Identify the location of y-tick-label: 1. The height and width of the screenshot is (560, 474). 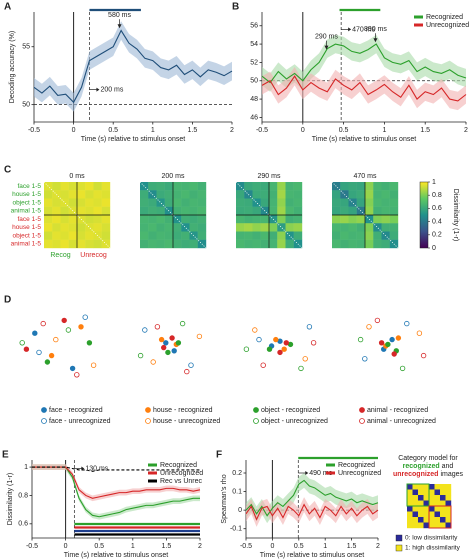
(26, 467).